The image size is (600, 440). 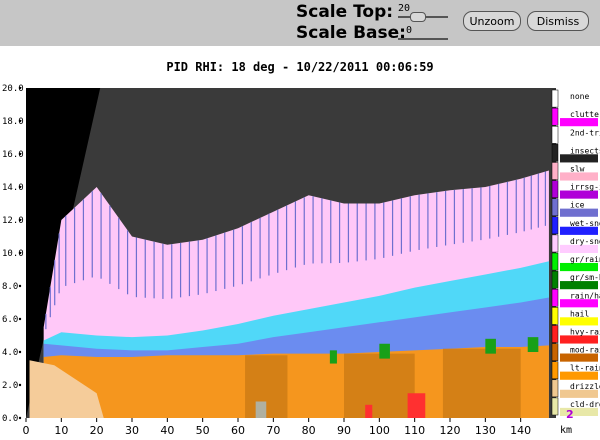 I want to click on legend-label: lt-rain, so click(x=585, y=368).